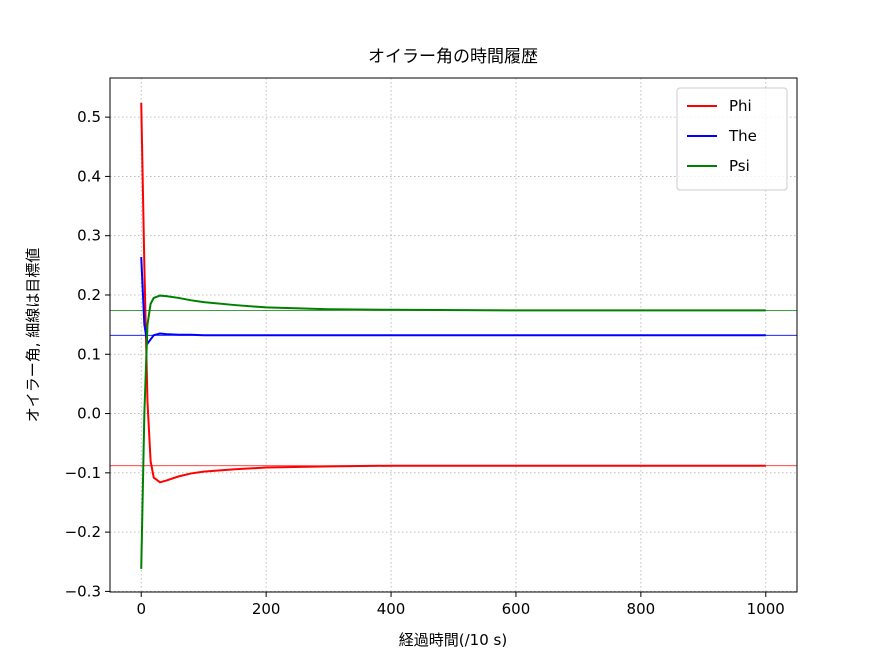 The image size is (886, 665). What do you see at coordinates (89, 117) in the screenshot?
I see `y-tick-label: 0.5` at bounding box center [89, 117].